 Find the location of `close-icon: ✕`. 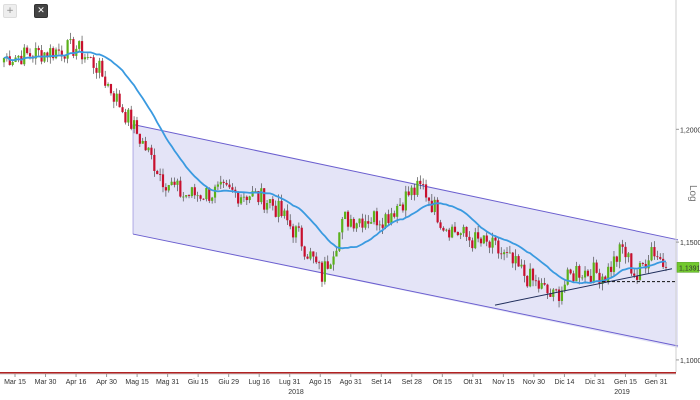

close-icon: ✕ is located at coordinates (41, 11).